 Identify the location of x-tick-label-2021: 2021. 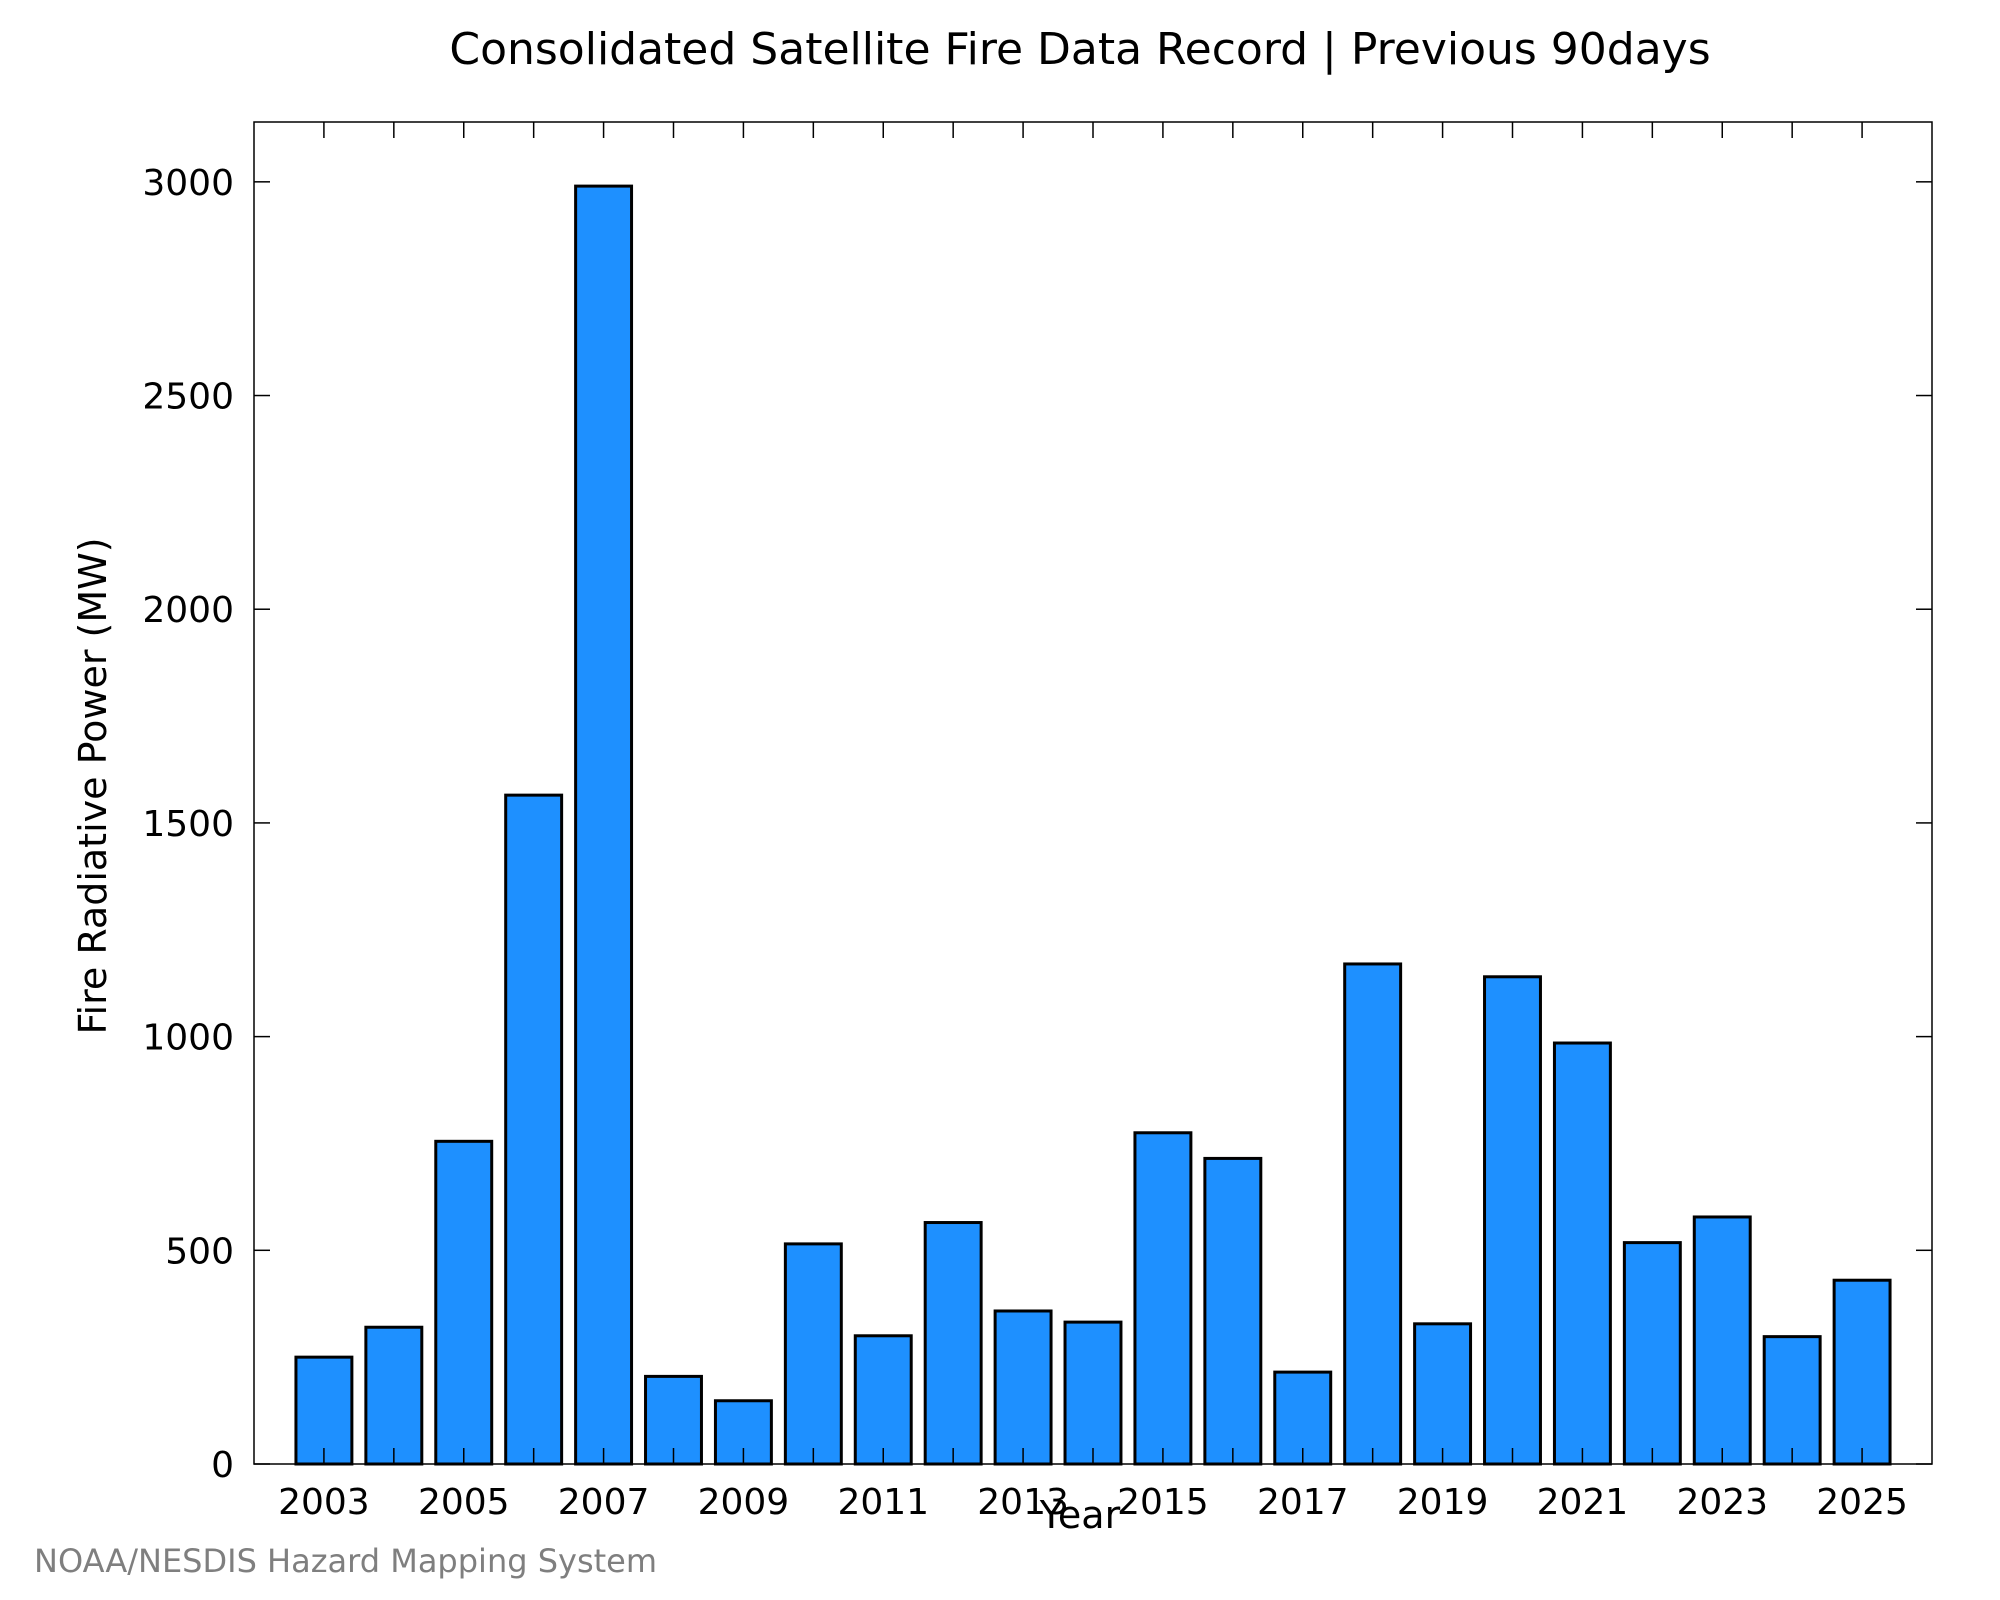
(1583, 1502).